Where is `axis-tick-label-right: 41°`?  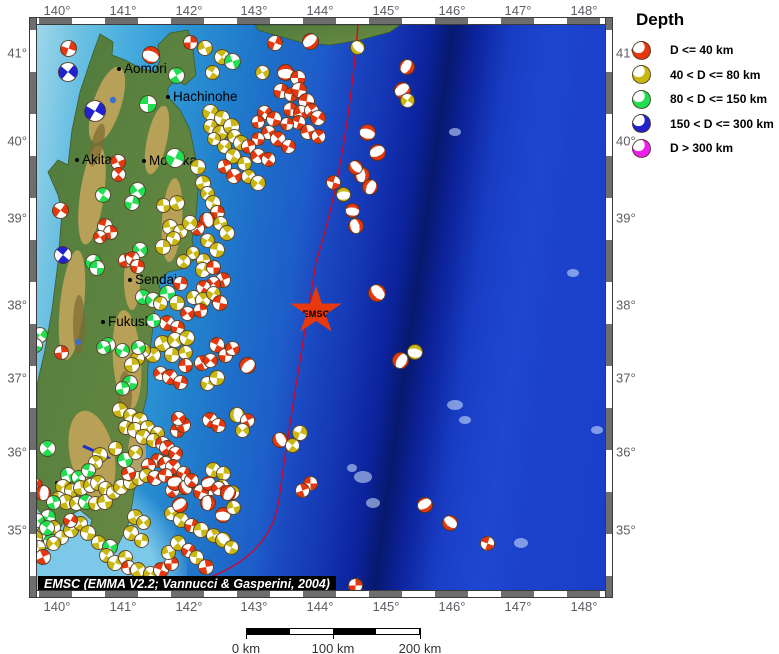 axis-tick-label-right: 41° is located at coordinates (626, 53).